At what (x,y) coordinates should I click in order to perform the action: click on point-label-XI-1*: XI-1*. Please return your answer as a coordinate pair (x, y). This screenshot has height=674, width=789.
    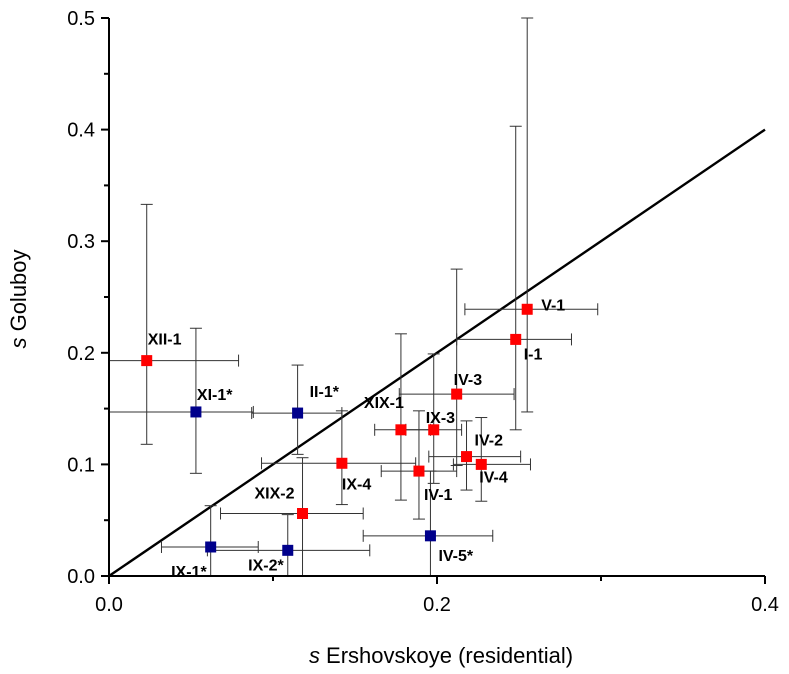
    Looking at the image, I should click on (215, 395).